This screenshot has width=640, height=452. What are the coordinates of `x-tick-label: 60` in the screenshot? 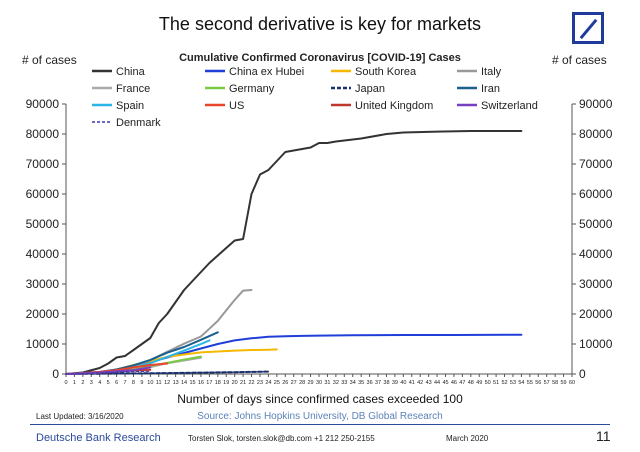 It's located at (572, 383).